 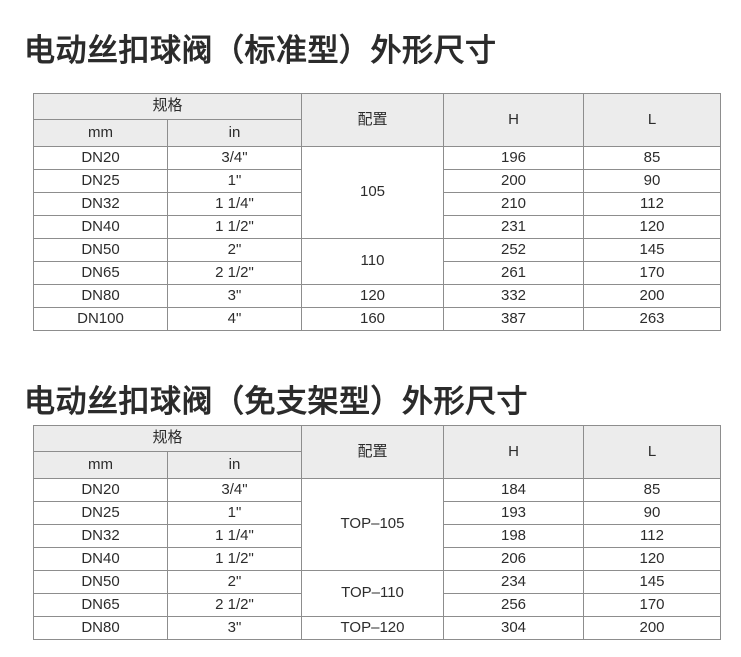 What do you see at coordinates (100, 296) in the screenshot?
I see `cell-mm: DN80` at bounding box center [100, 296].